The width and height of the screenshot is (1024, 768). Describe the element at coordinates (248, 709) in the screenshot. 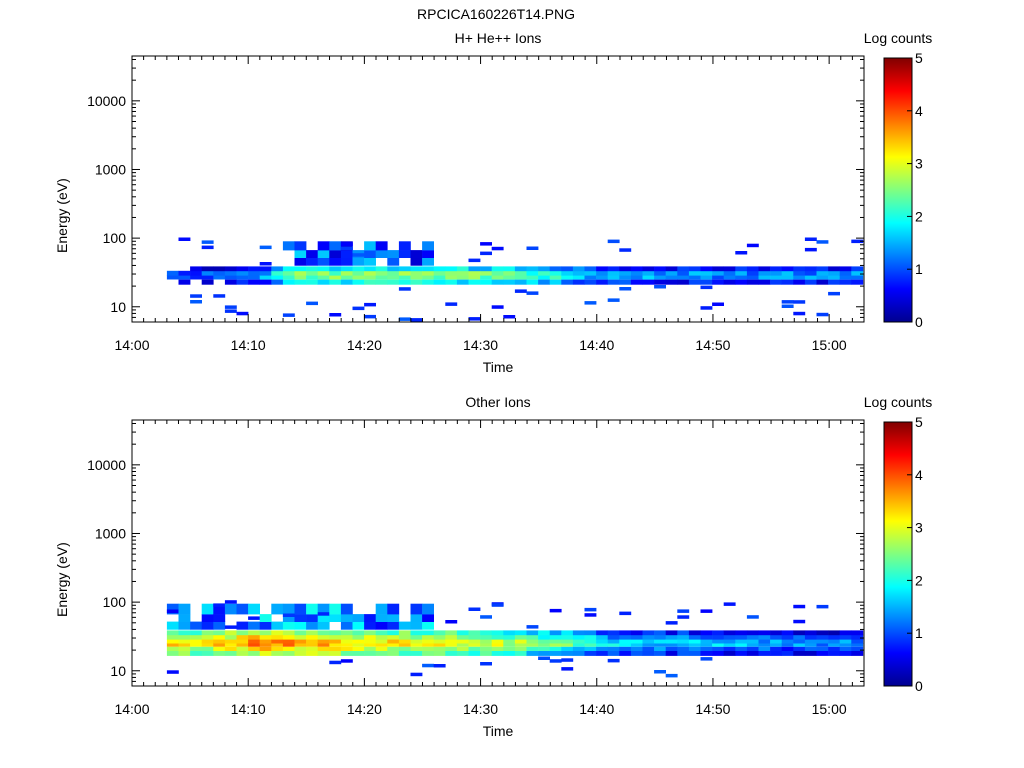

I see `x-tick-label: 14:10` at that location.